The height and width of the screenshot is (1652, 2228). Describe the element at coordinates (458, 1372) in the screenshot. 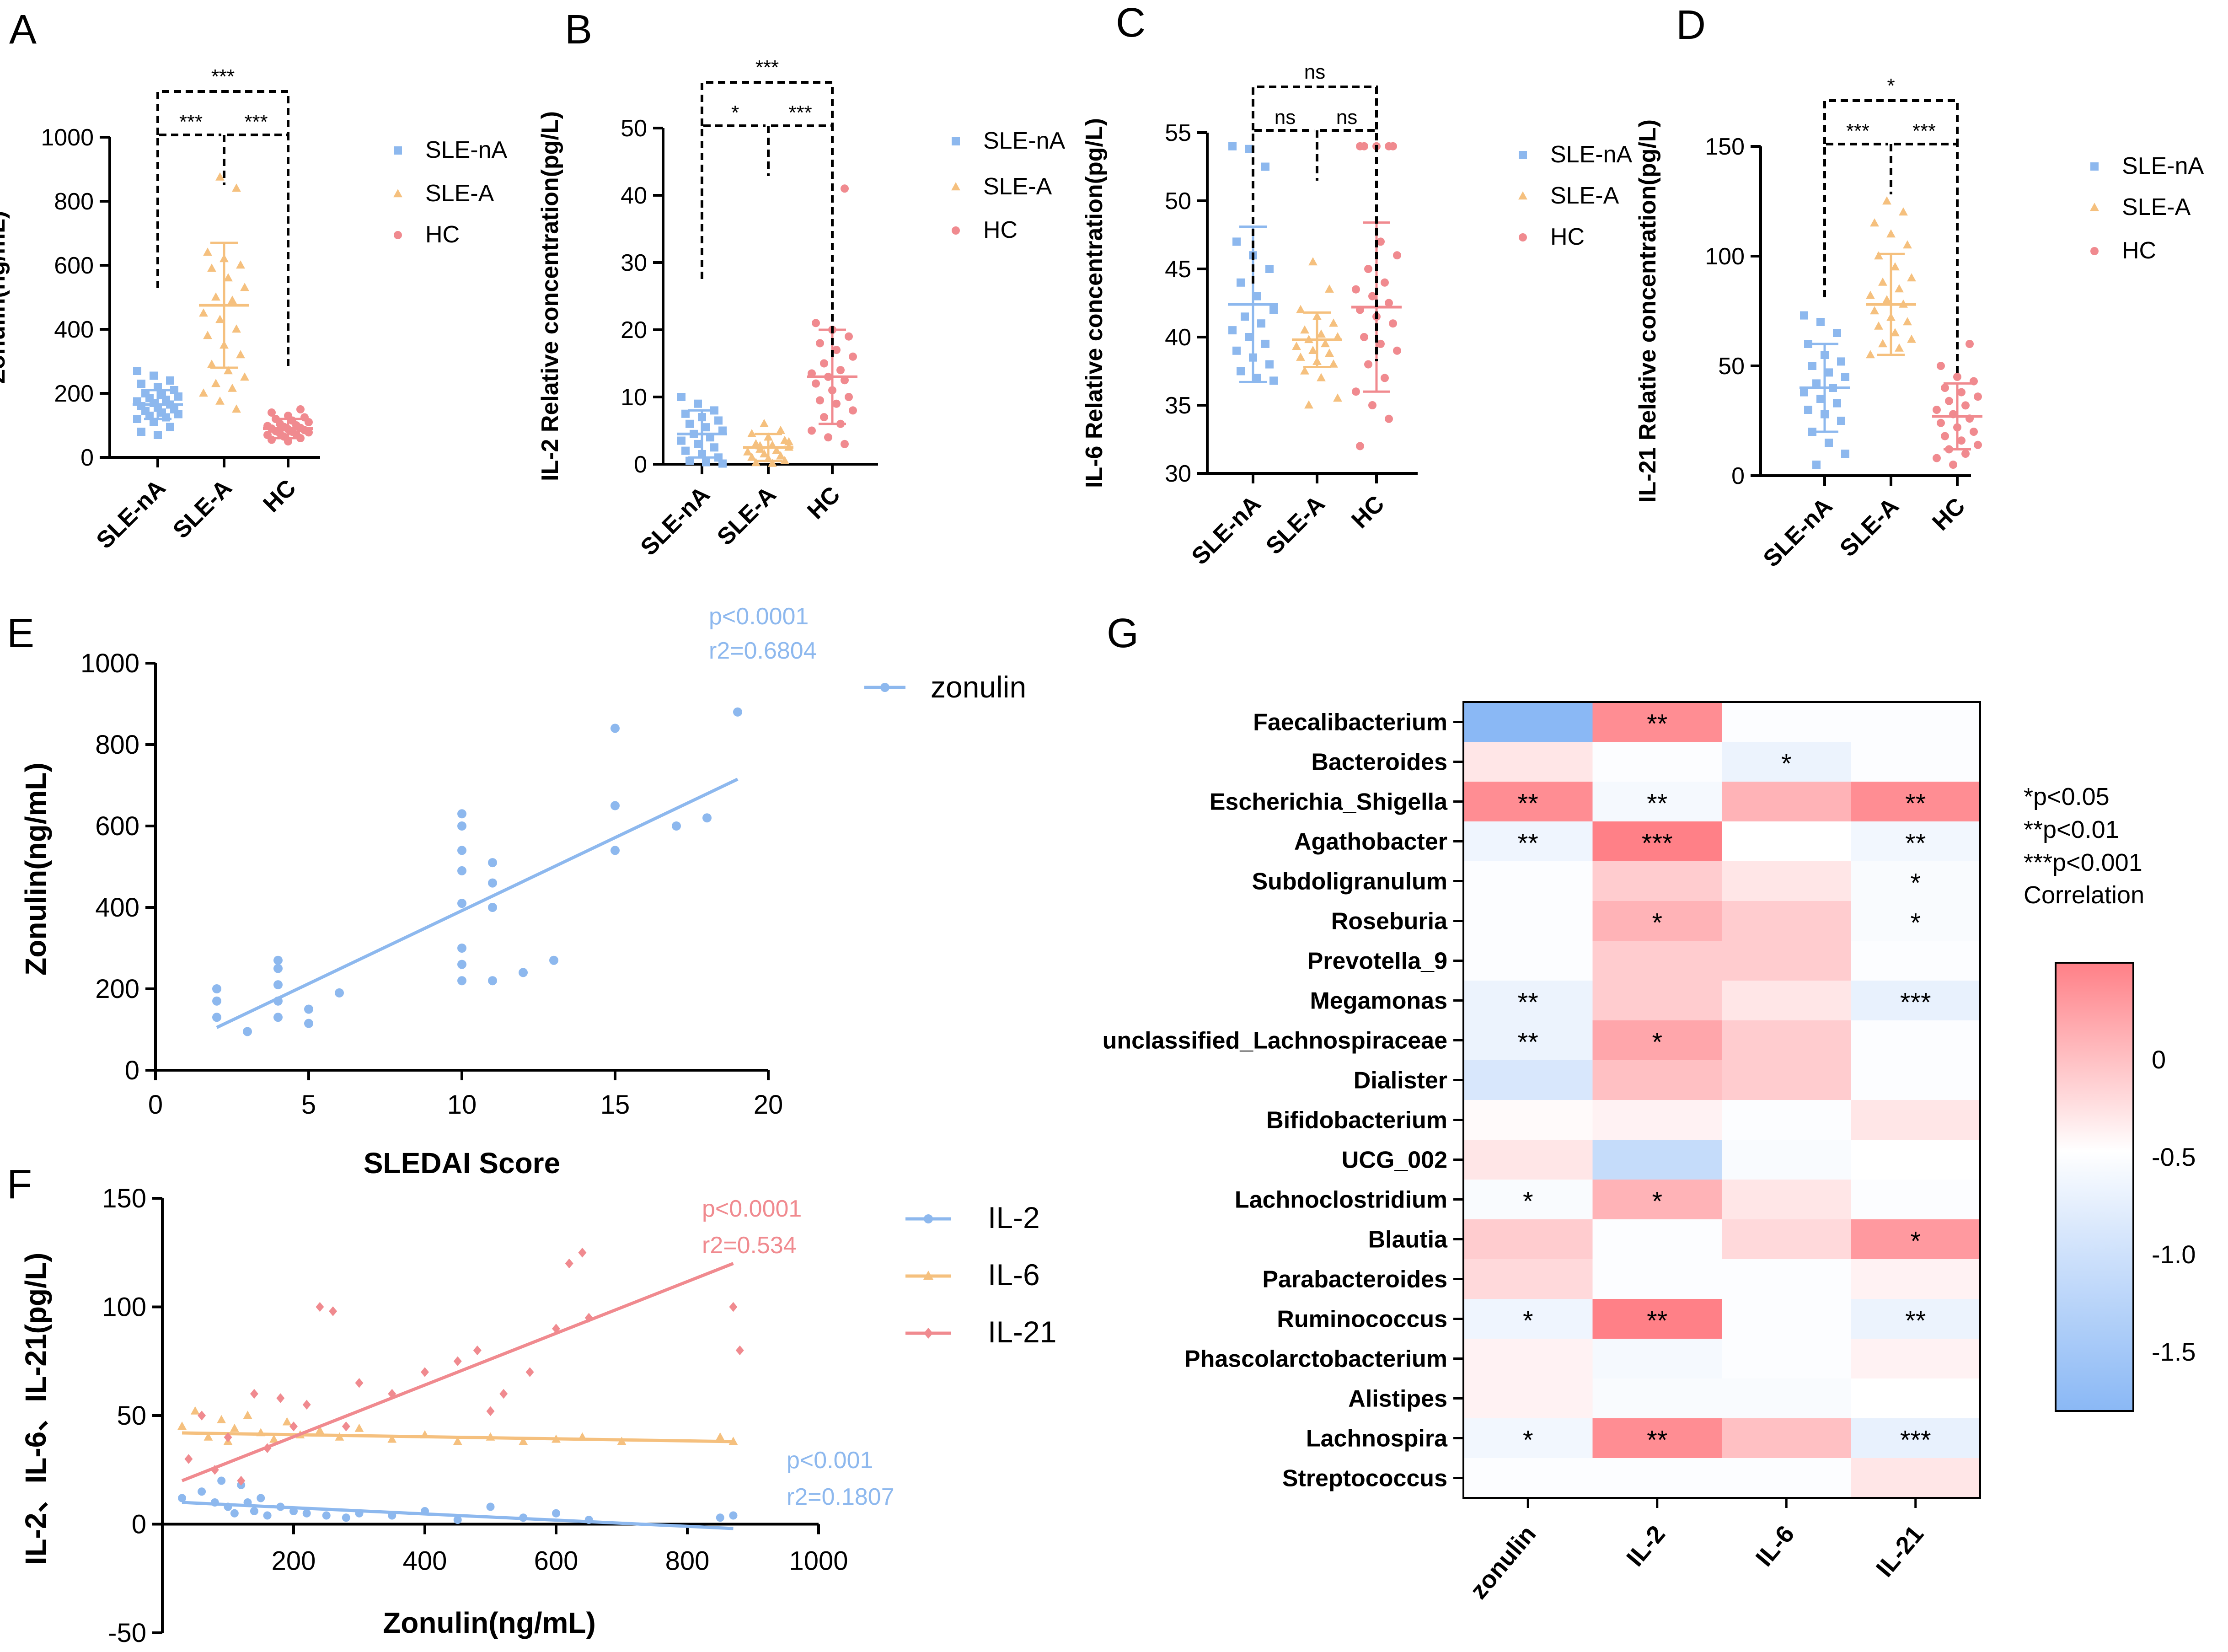

I see `regression-line` at that location.